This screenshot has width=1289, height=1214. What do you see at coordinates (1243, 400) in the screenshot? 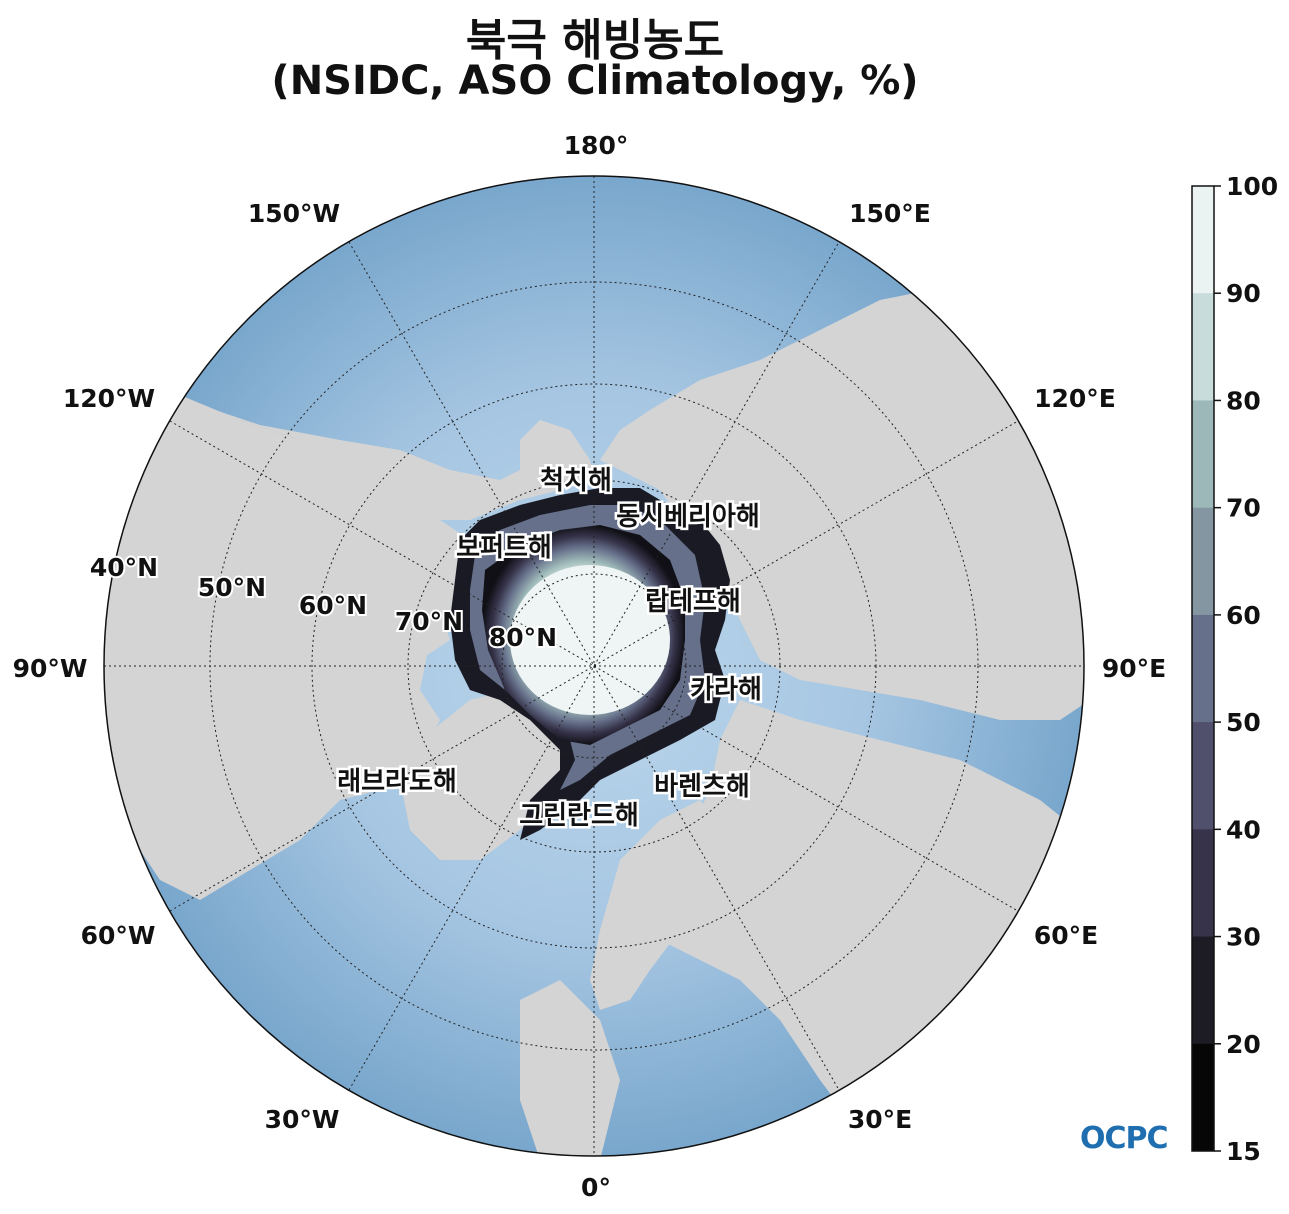
I see `colorbar-tick-label: 80` at bounding box center [1243, 400].